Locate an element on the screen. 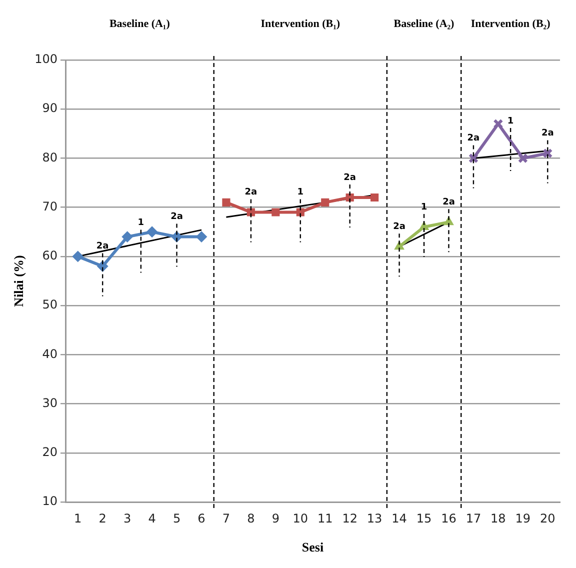  x-tick-label: 13 is located at coordinates (374, 518).